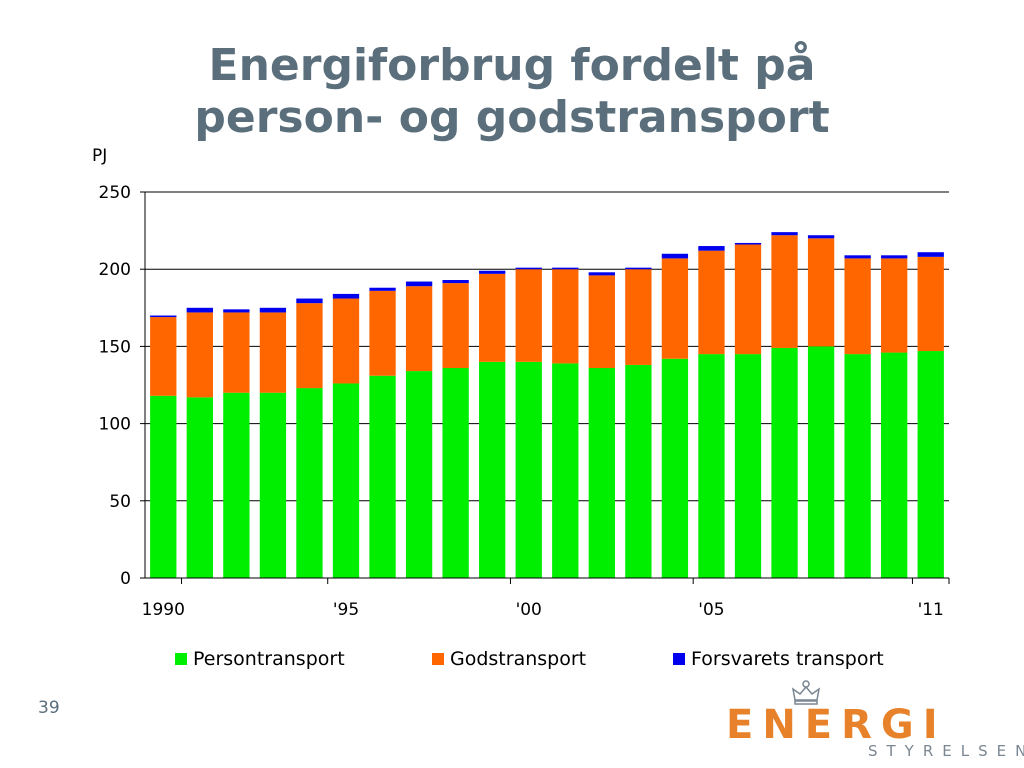 Image resolution: width=1024 pixels, height=768 pixels. I want to click on x-tick-label-15: '05, so click(711, 610).